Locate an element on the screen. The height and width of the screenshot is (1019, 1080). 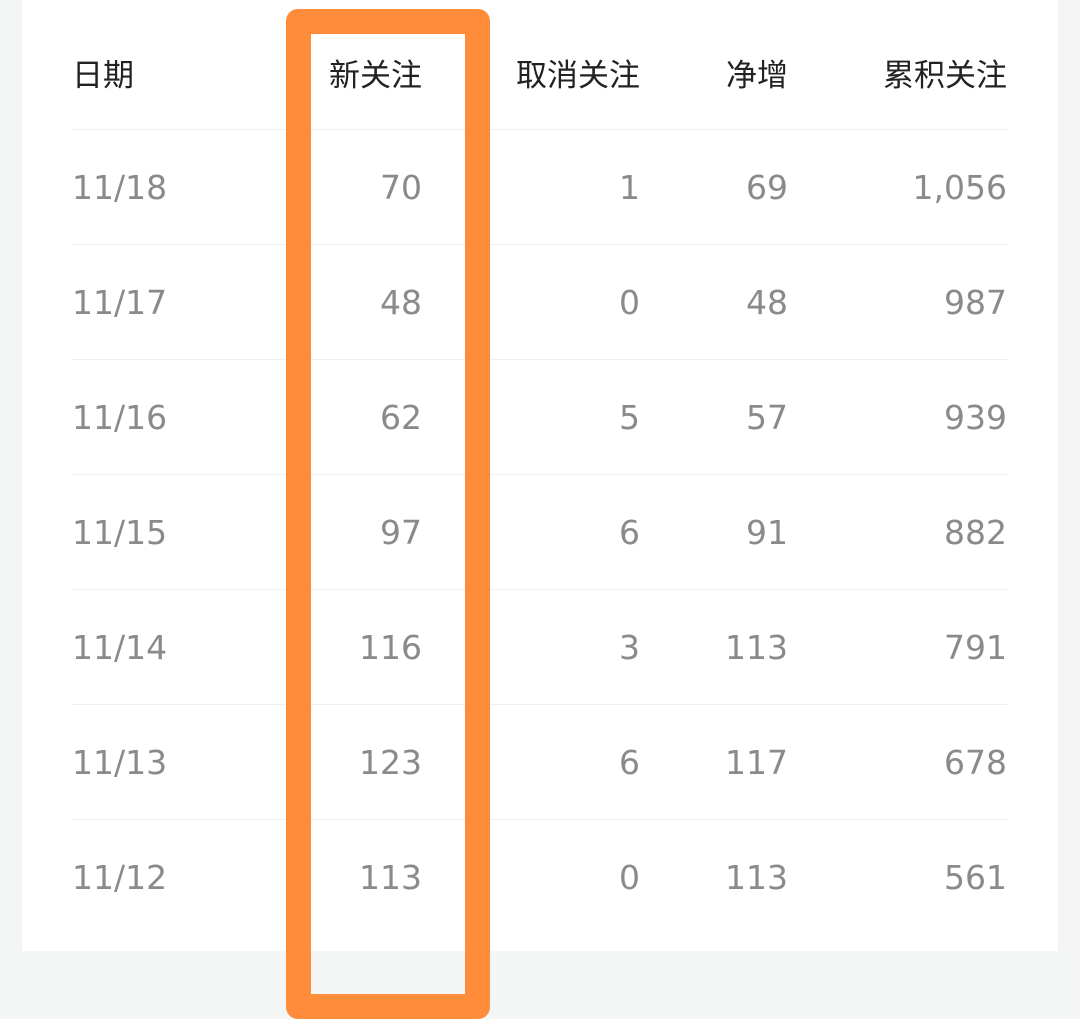
cell-net-growth: 48 is located at coordinates (767, 302).